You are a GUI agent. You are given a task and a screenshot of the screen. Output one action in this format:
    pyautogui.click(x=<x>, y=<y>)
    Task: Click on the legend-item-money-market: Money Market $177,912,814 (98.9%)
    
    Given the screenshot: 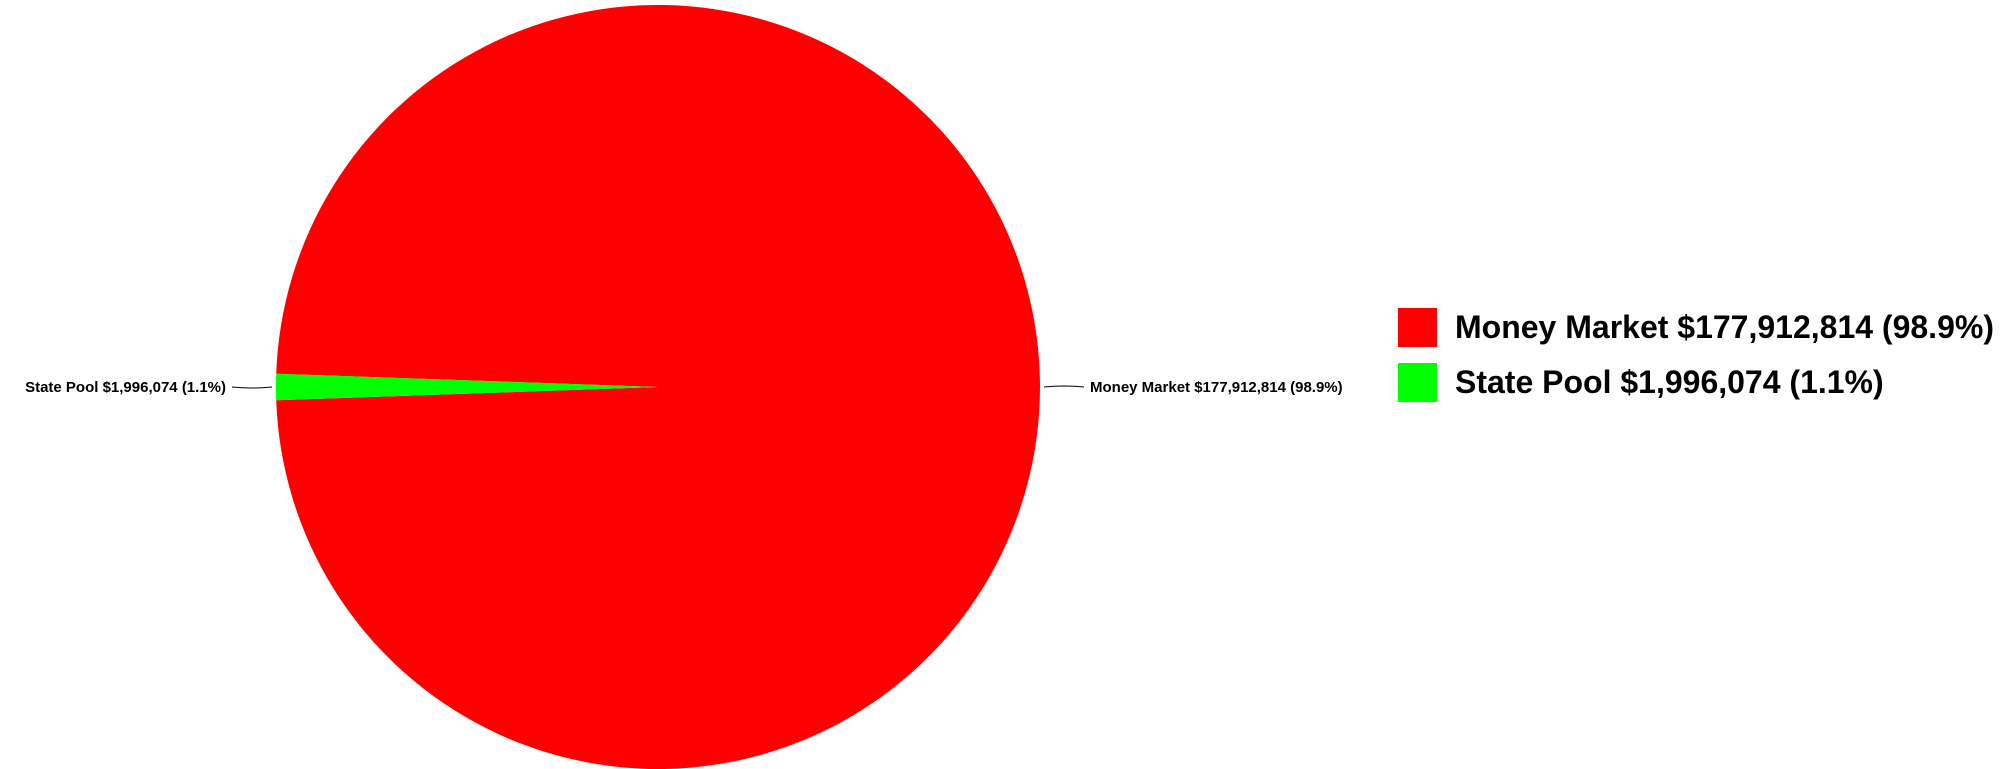 What is the action you would take?
    pyautogui.click(x=1696, y=327)
    